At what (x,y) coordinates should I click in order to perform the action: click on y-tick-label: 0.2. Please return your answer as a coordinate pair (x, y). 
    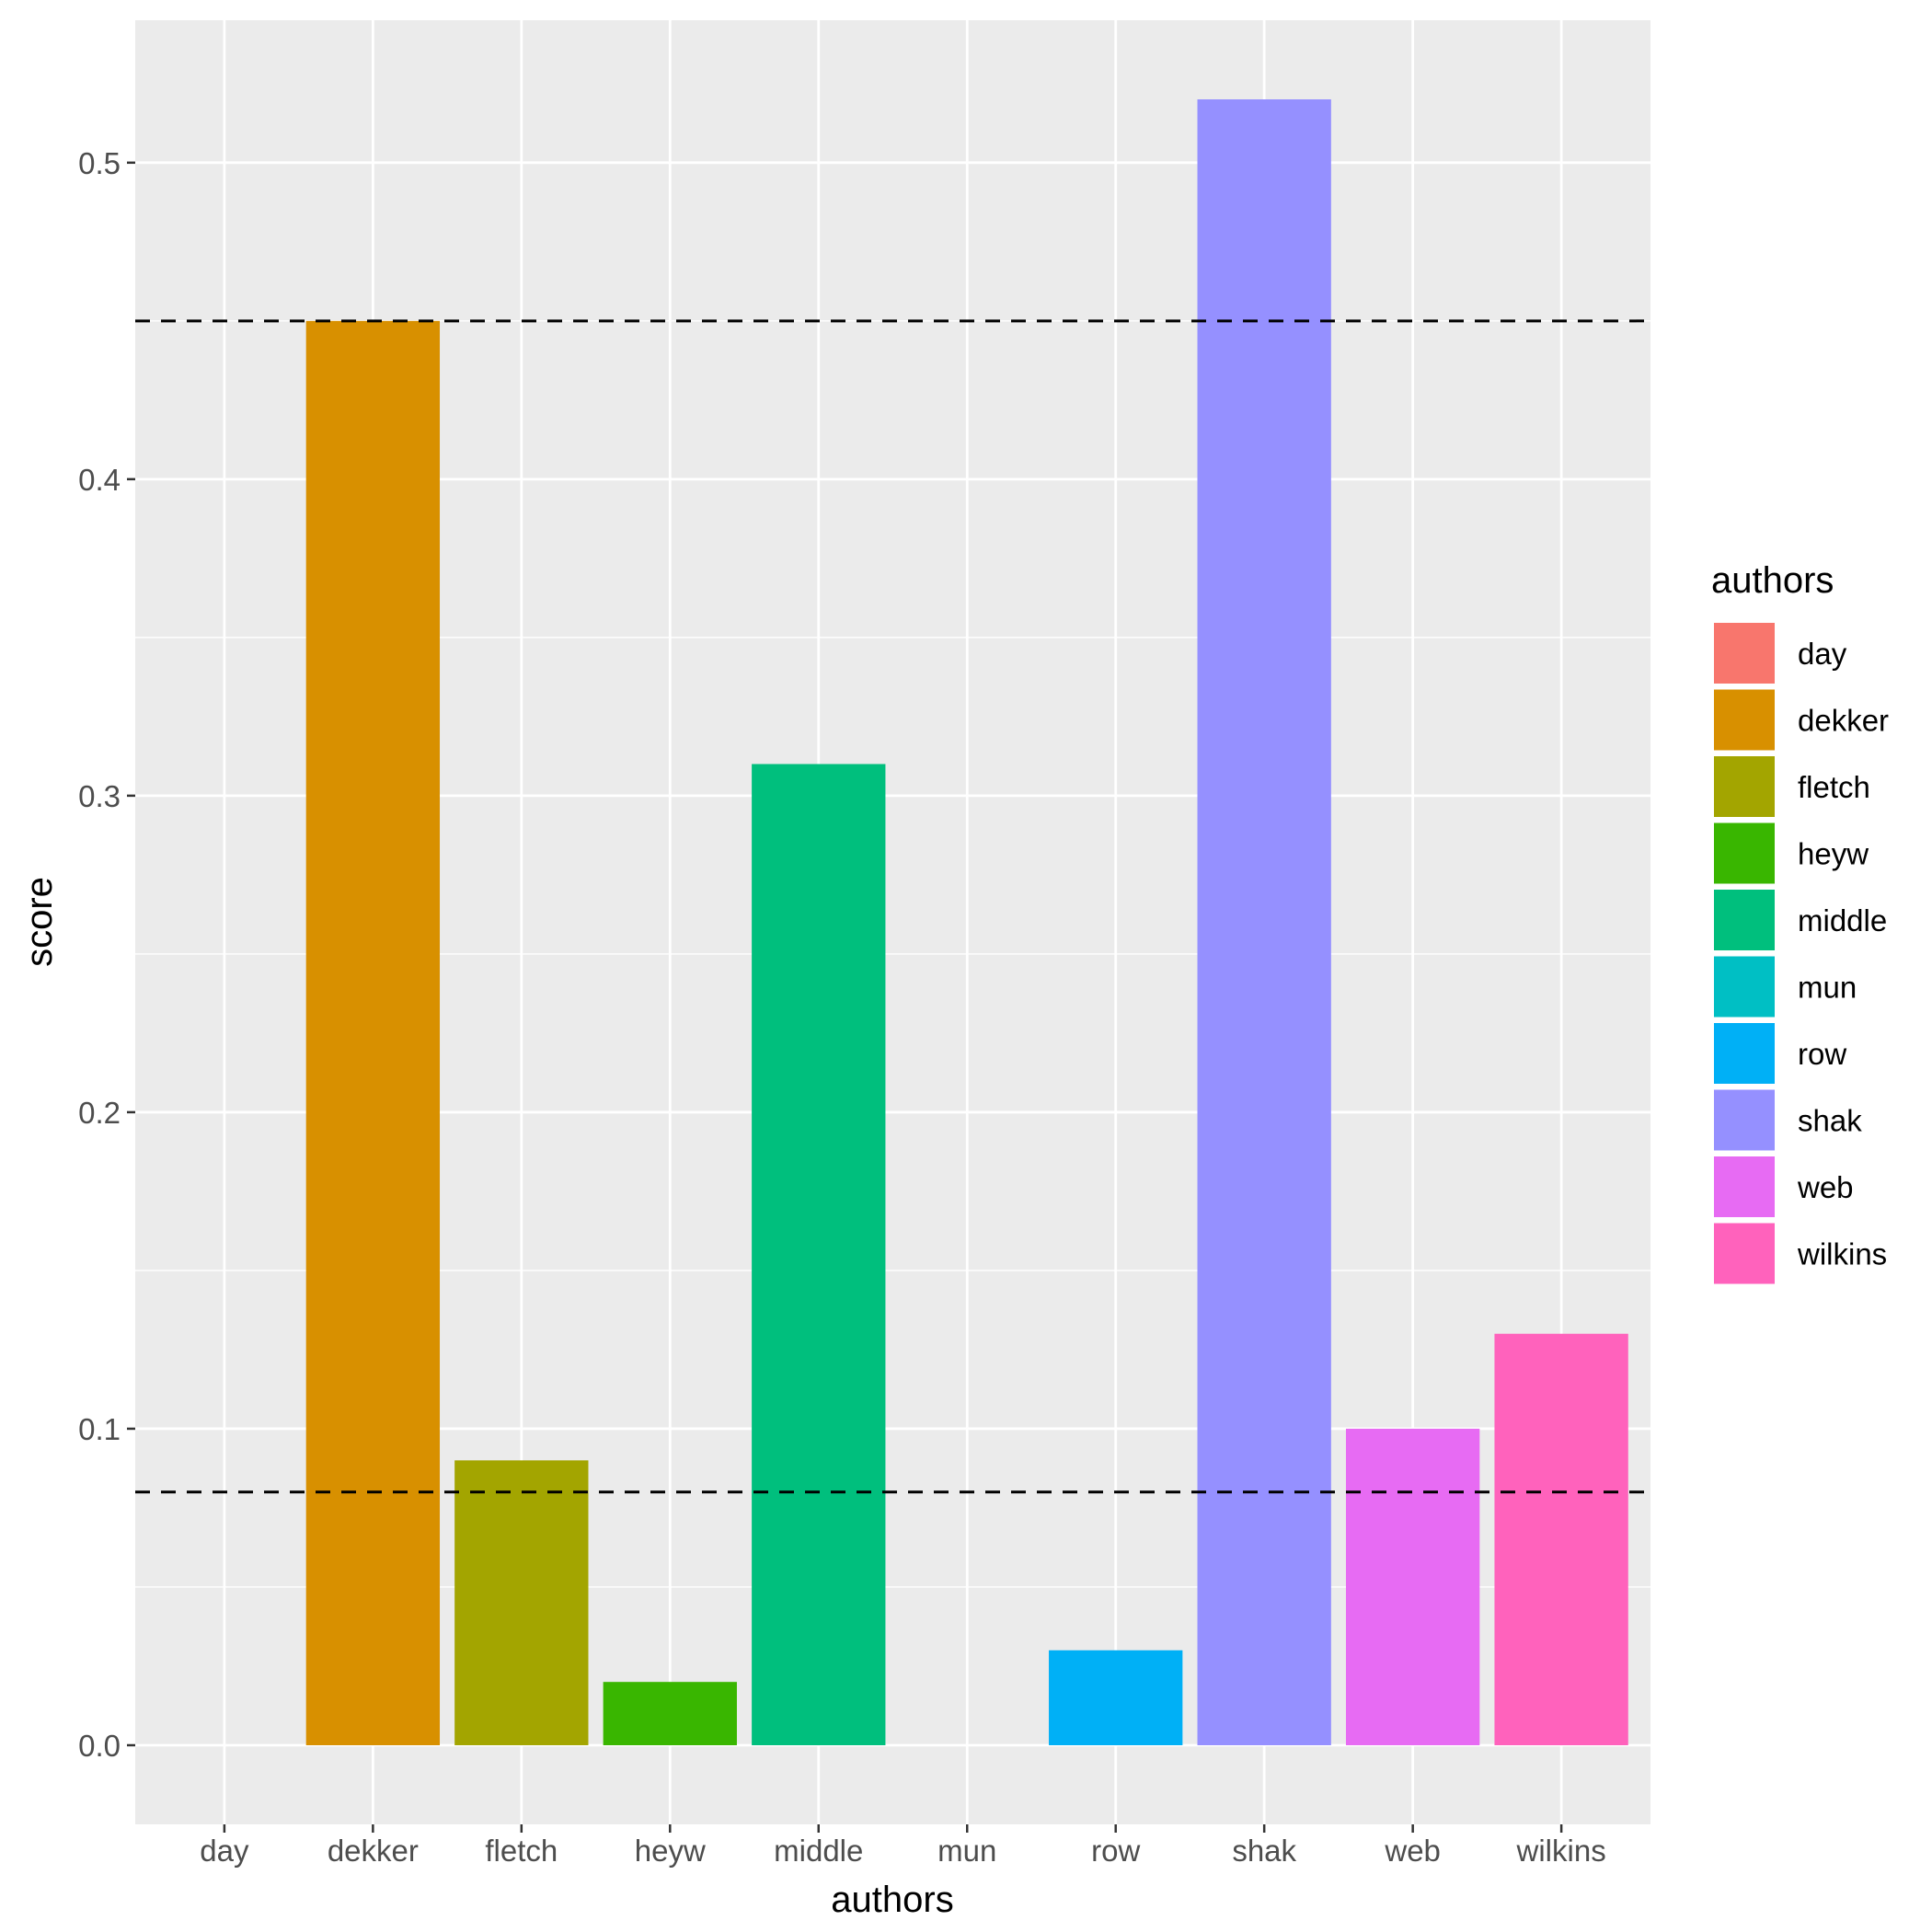
    Looking at the image, I should click on (99, 1113).